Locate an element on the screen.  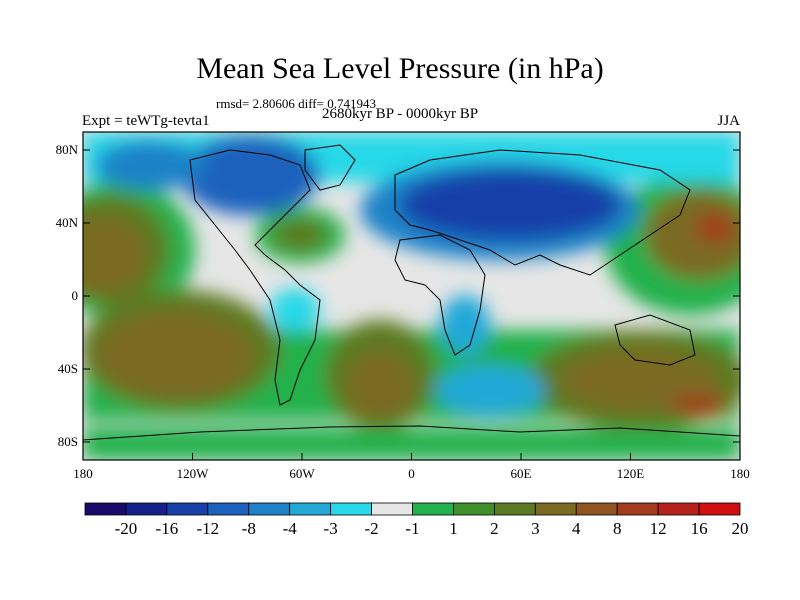
x-tick-label: 60E is located at coordinates (521, 473).